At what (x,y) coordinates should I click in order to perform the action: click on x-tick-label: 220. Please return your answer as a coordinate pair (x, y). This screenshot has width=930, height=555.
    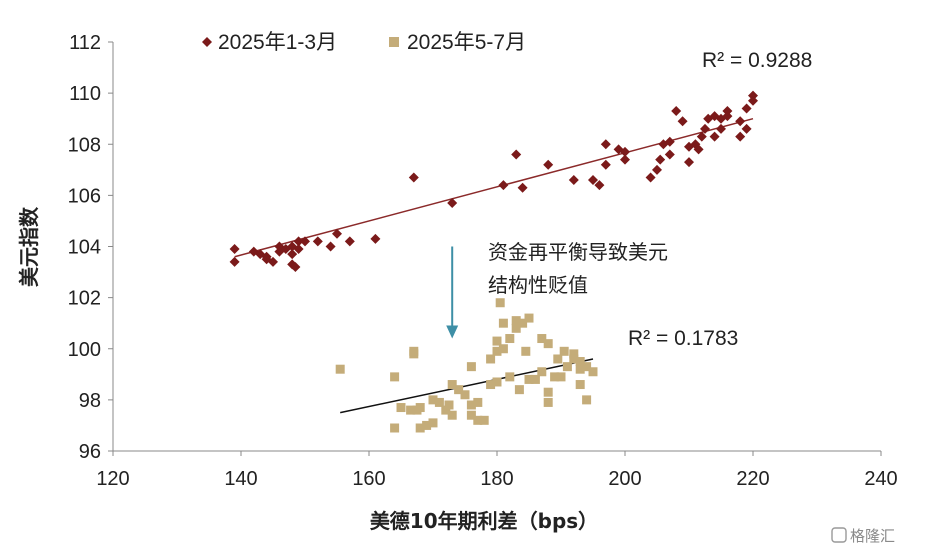
    Looking at the image, I should click on (752, 479).